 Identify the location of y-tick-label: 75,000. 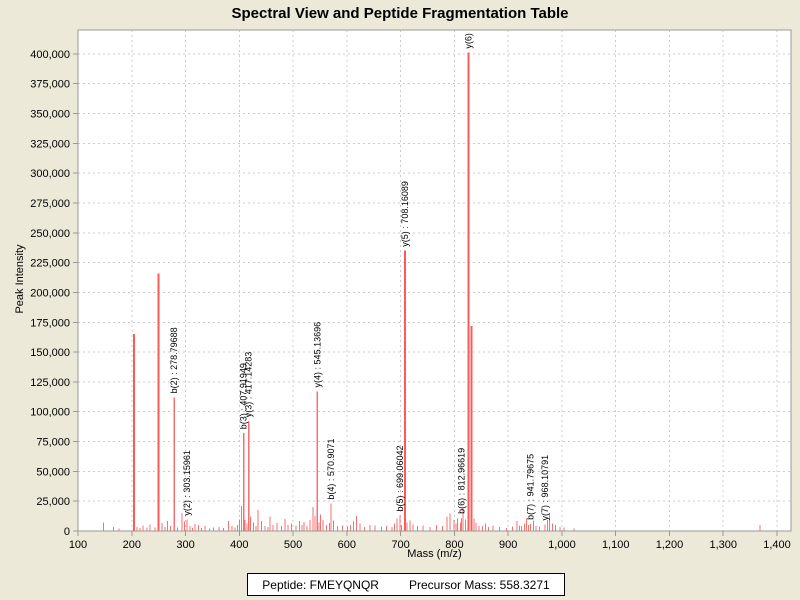
(53, 443).